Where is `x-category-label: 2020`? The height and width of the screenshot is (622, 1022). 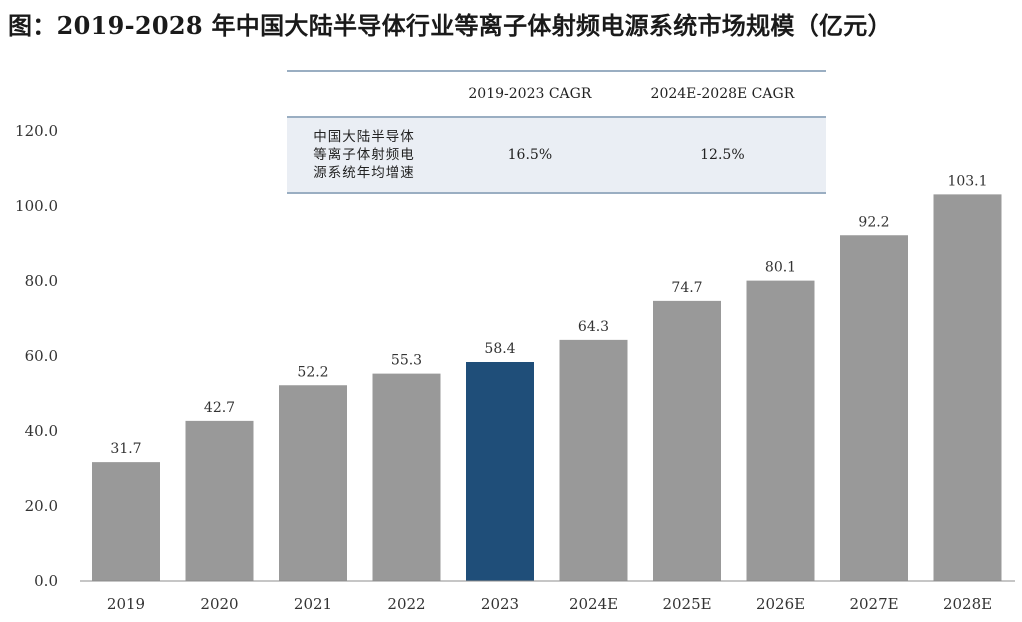 x-category-label: 2020 is located at coordinates (219, 604).